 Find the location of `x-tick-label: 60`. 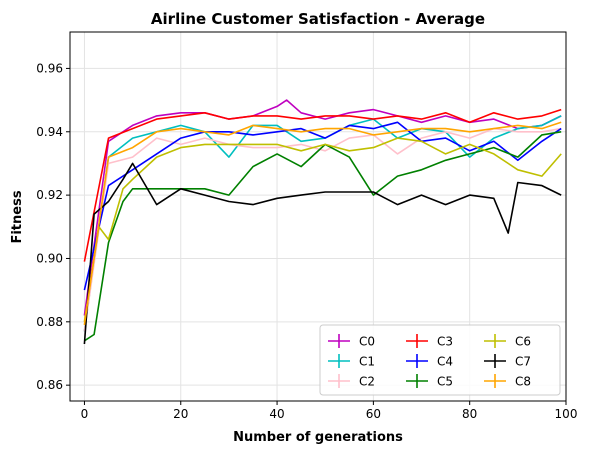

x-tick-label: 60 is located at coordinates (373, 414).